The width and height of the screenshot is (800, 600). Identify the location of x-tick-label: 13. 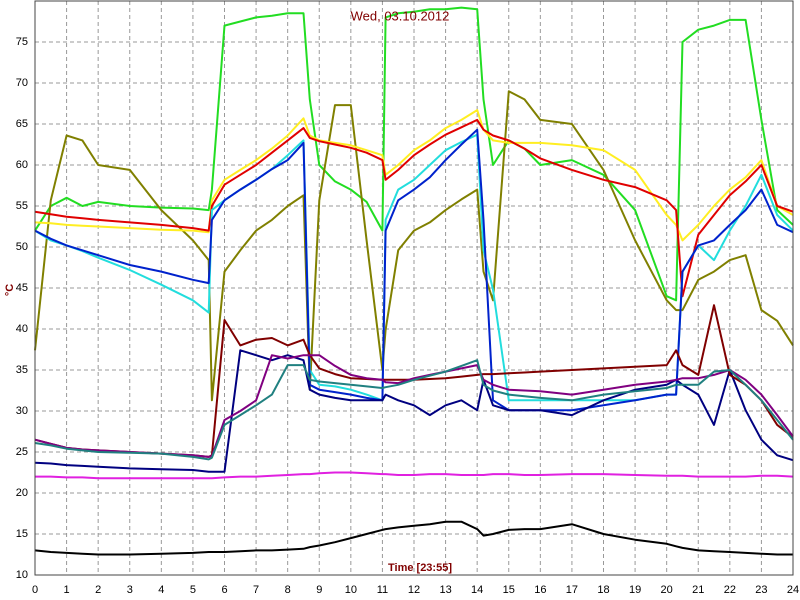
(445, 590).